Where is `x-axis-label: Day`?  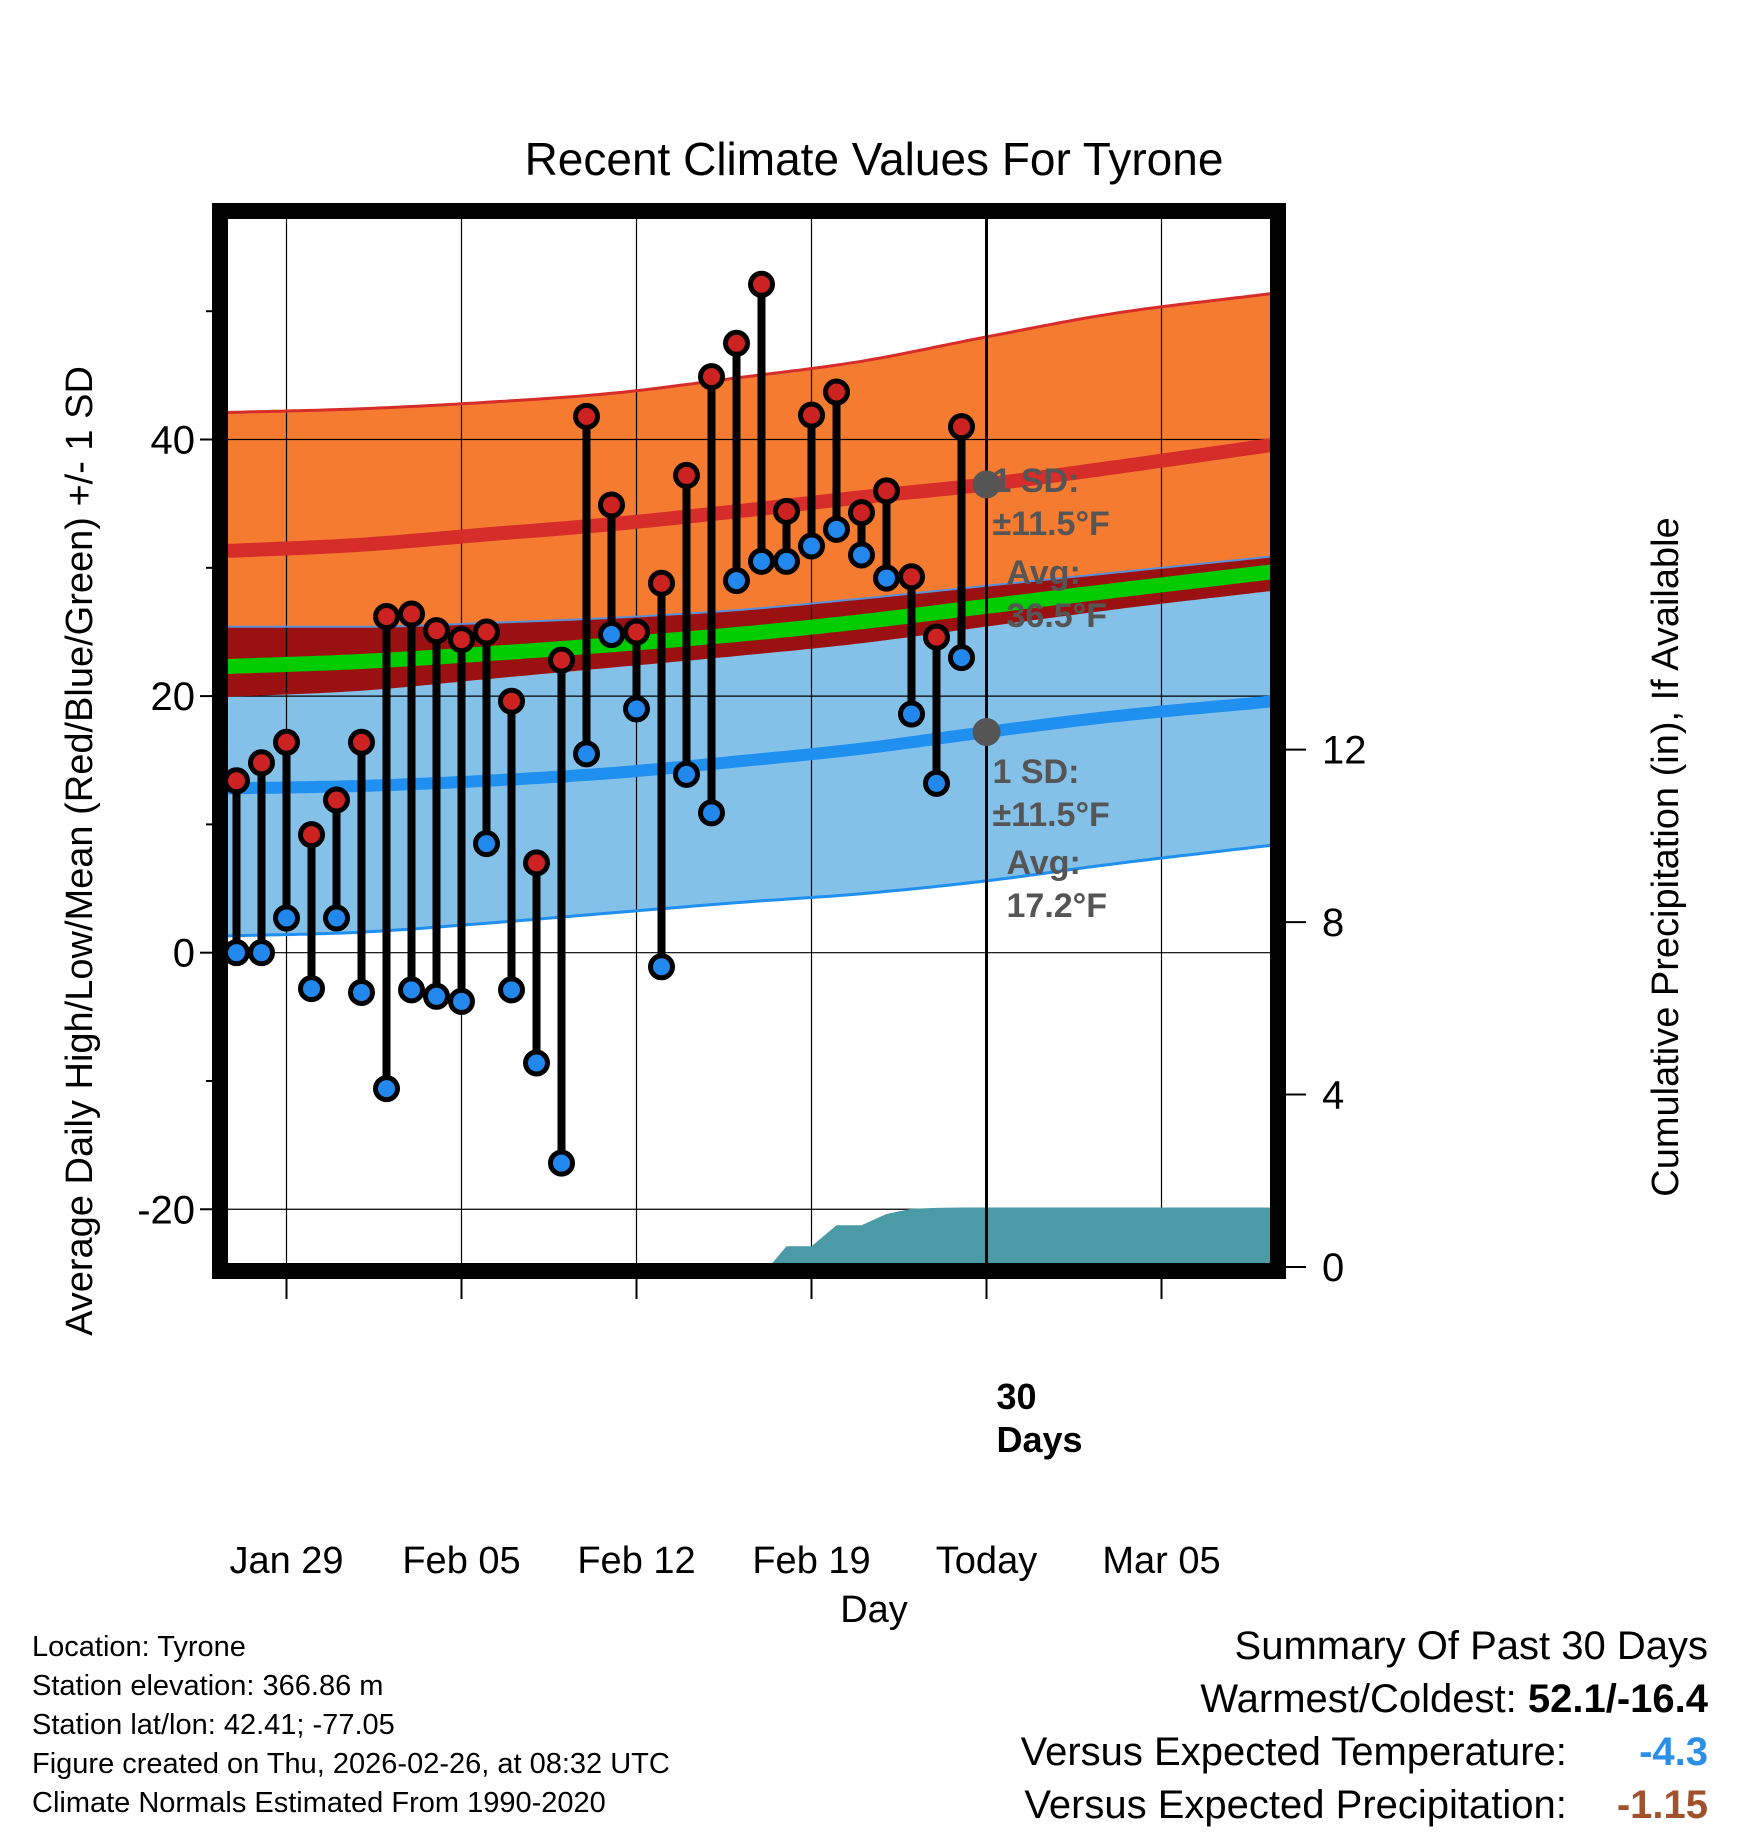 x-axis-label: Day is located at coordinates (874, 1610).